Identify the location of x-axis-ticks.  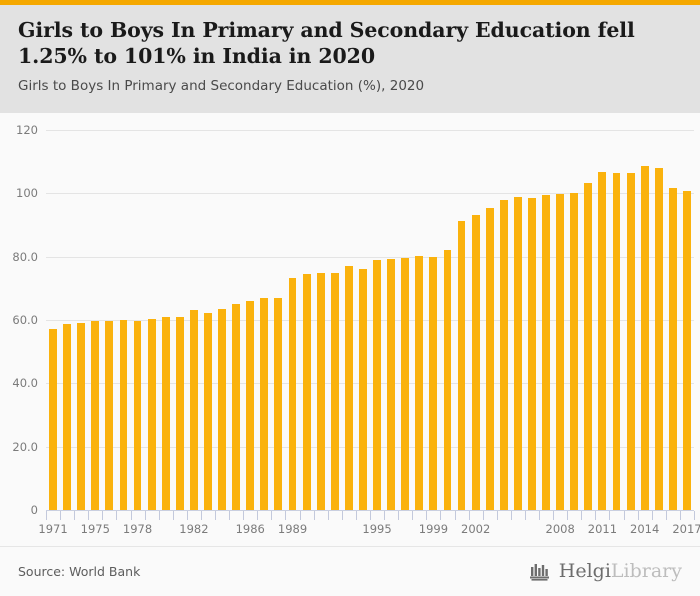
(370, 515).